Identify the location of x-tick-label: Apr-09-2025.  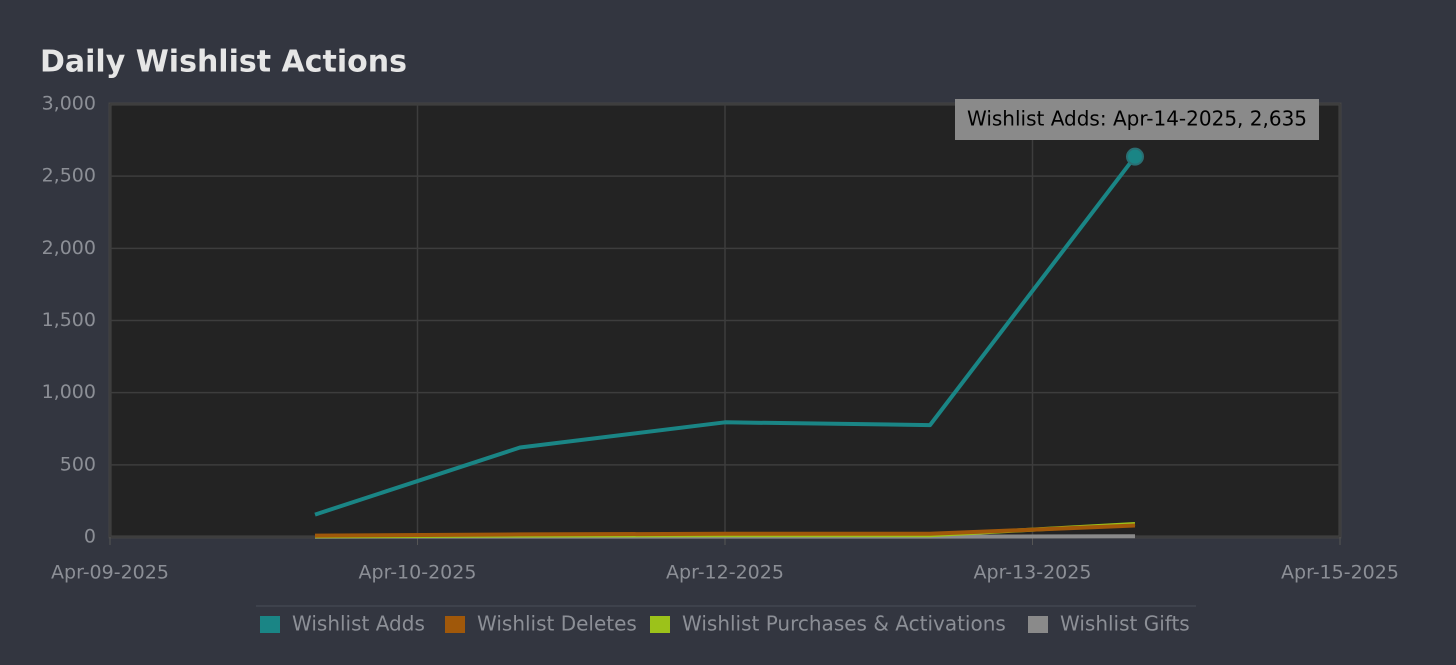
(110, 573).